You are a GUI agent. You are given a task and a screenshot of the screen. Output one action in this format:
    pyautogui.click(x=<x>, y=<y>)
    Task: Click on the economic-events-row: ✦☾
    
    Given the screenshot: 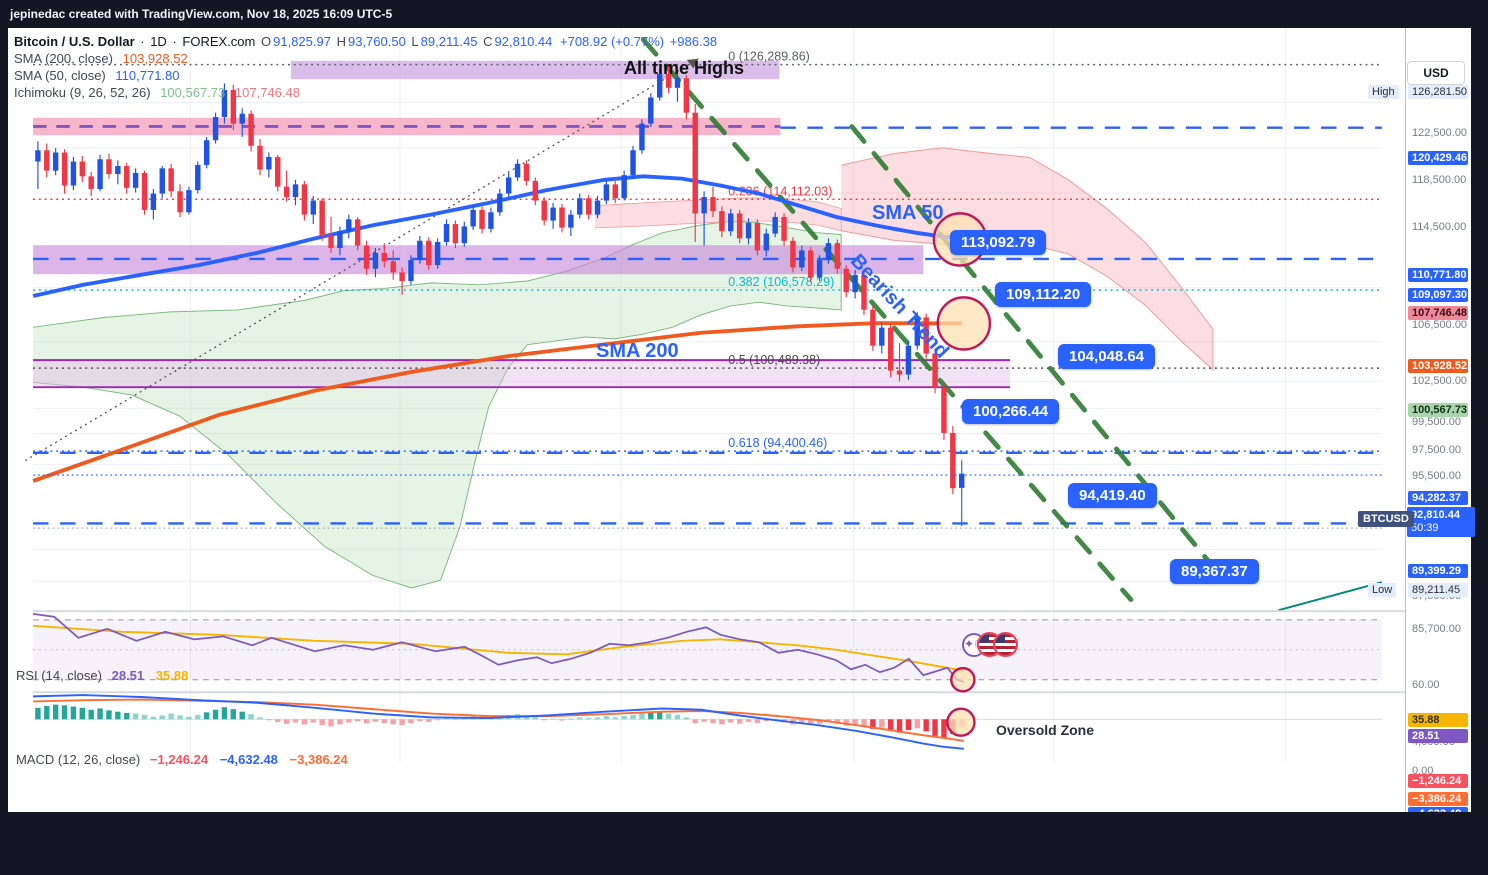 What is the action you would take?
    pyautogui.click(x=990, y=644)
    